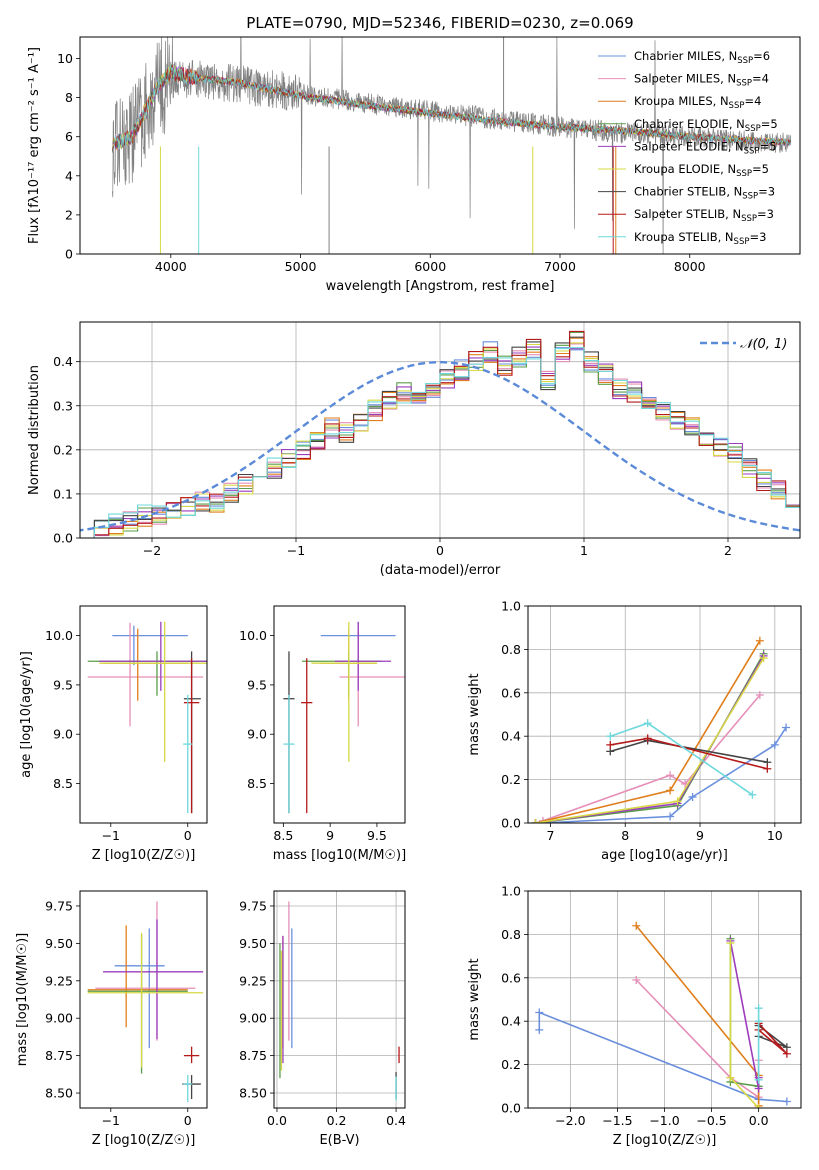  What do you see at coordinates (111, 835) in the screenshot?
I see `x-tick-label: −1` at bounding box center [111, 835].